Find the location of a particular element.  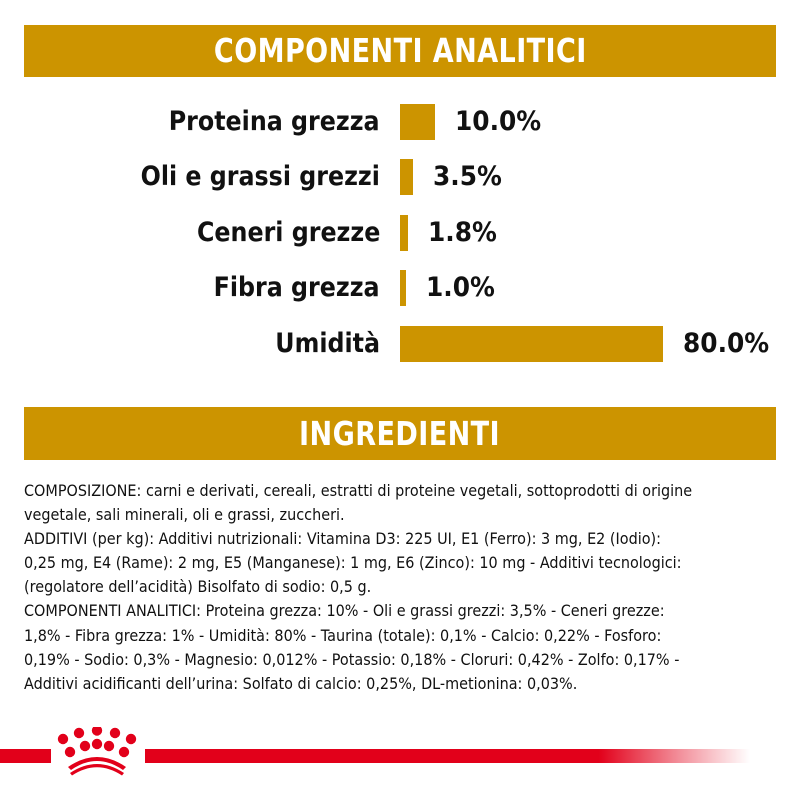

ingredients-title: INGREDIENTI is located at coordinates (400, 433).